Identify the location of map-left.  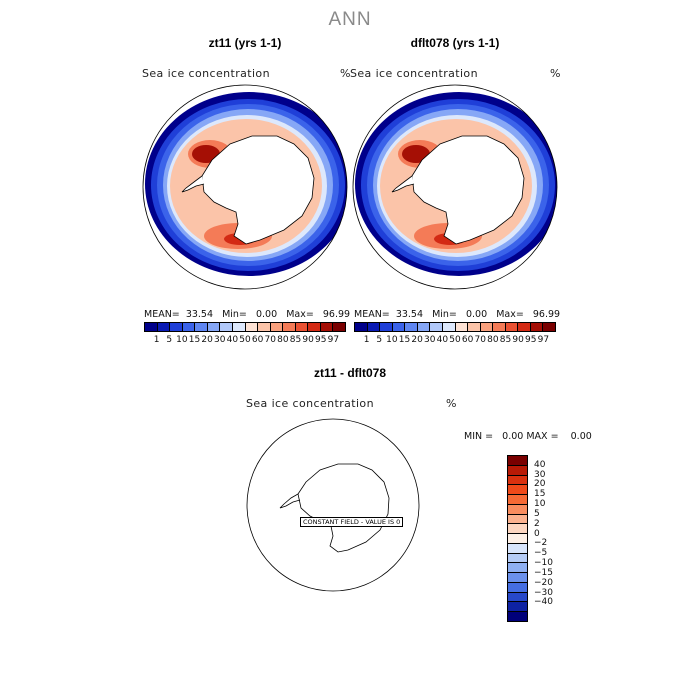
(245, 187).